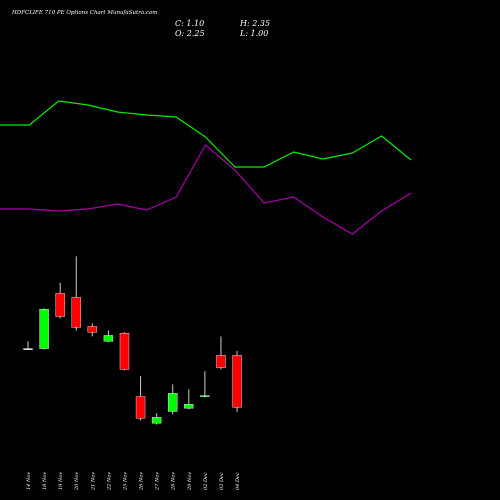 Image resolution: width=500 pixels, height=500 pixels. I want to click on x-tick-label: 14 Nov, so click(29, 481).